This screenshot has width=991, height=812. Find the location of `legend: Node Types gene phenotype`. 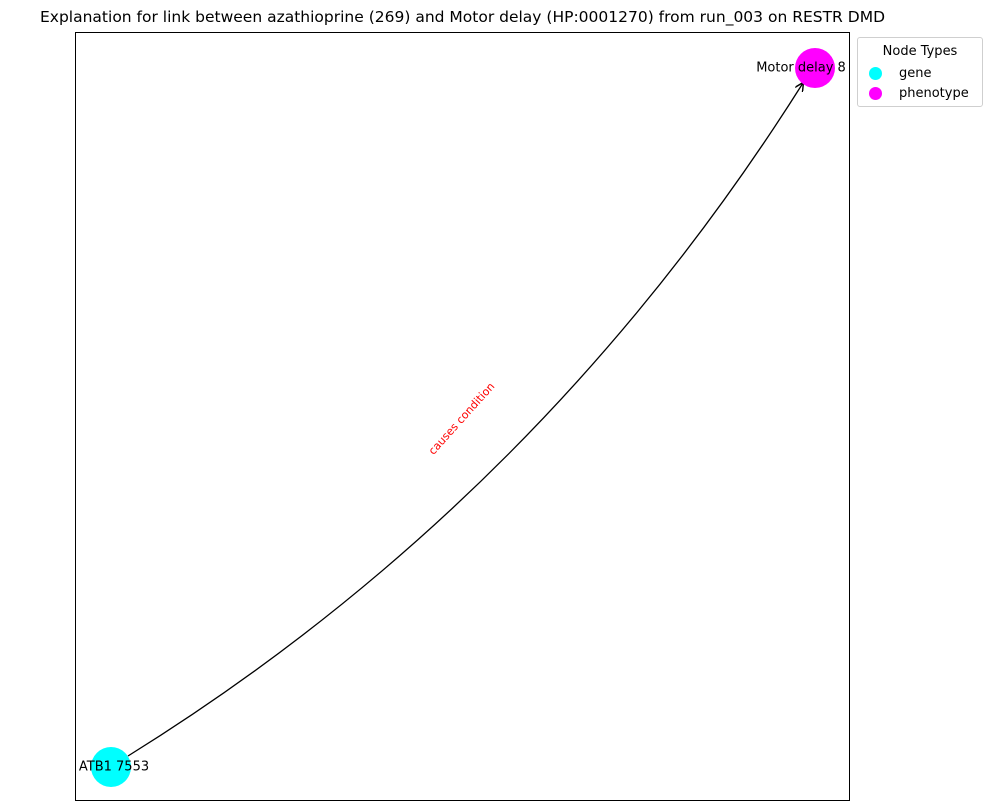

legend: Node Types gene phenotype is located at coordinates (920, 72).